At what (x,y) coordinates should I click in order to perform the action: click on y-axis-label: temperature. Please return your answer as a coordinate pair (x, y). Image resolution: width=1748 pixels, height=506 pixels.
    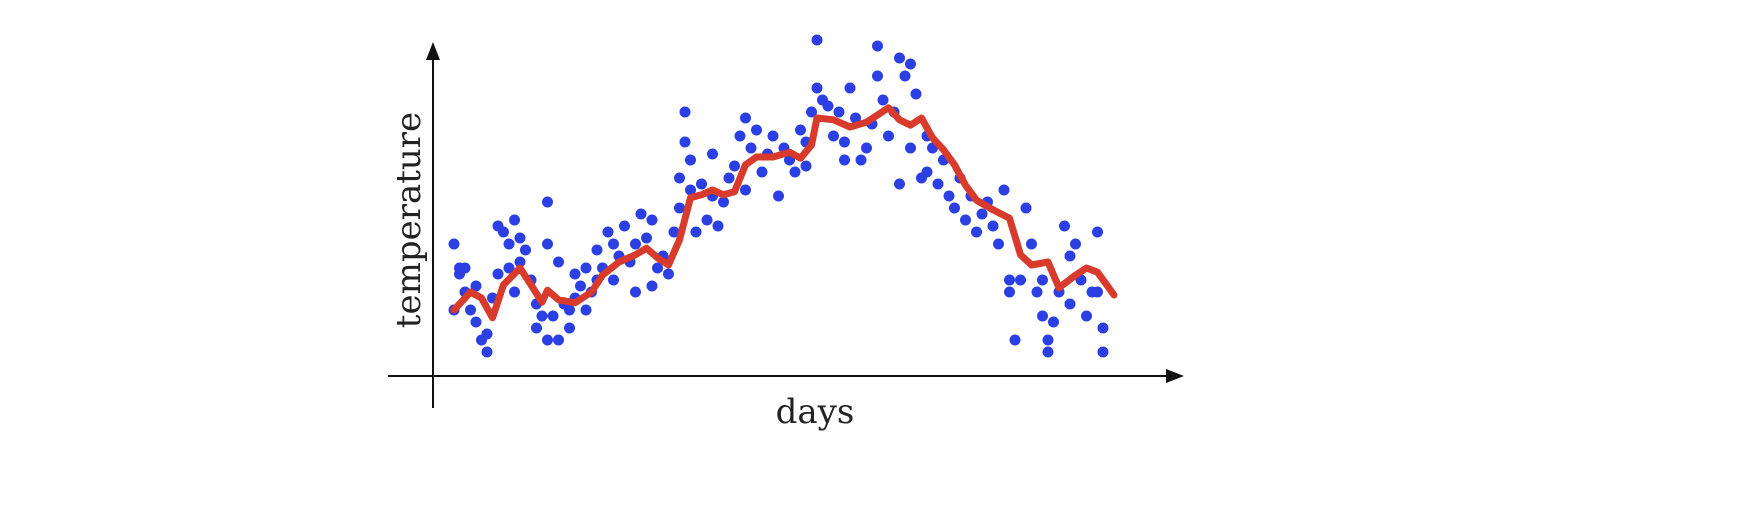
    Looking at the image, I should click on (409, 220).